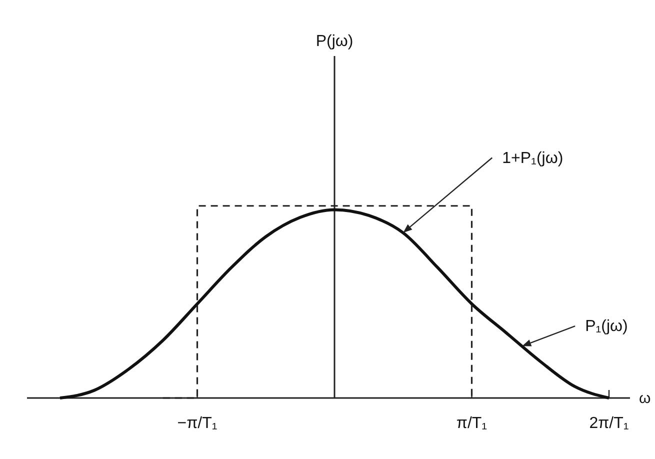  Describe the element at coordinates (645, 398) in the screenshot. I see `x-axis-title: ω` at that location.